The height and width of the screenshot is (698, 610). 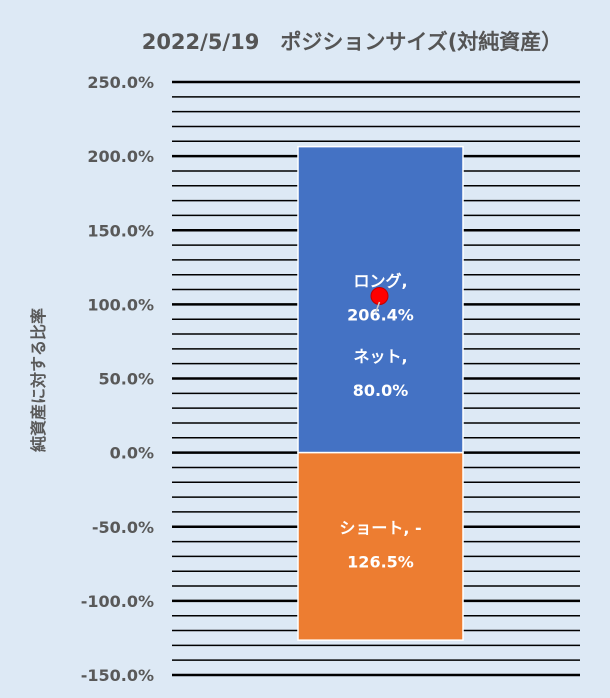 What do you see at coordinates (120, 230) in the screenshot?
I see `y-tick-label: 150.0%` at bounding box center [120, 230].